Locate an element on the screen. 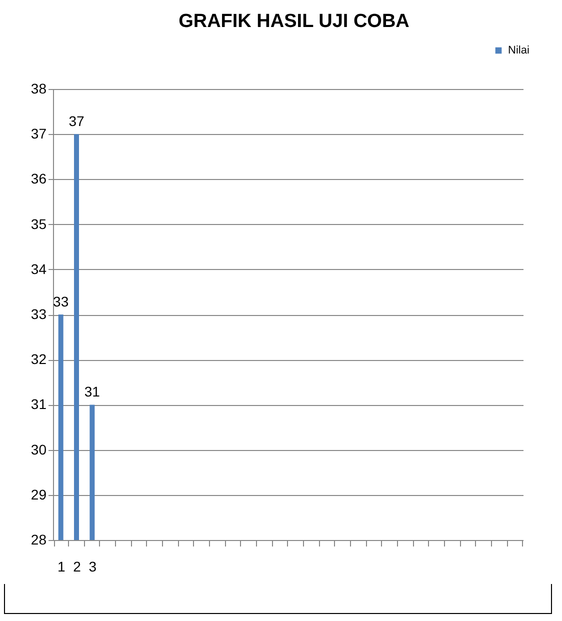 The image size is (562, 621). y-tick-label: 30 is located at coordinates (38, 449).